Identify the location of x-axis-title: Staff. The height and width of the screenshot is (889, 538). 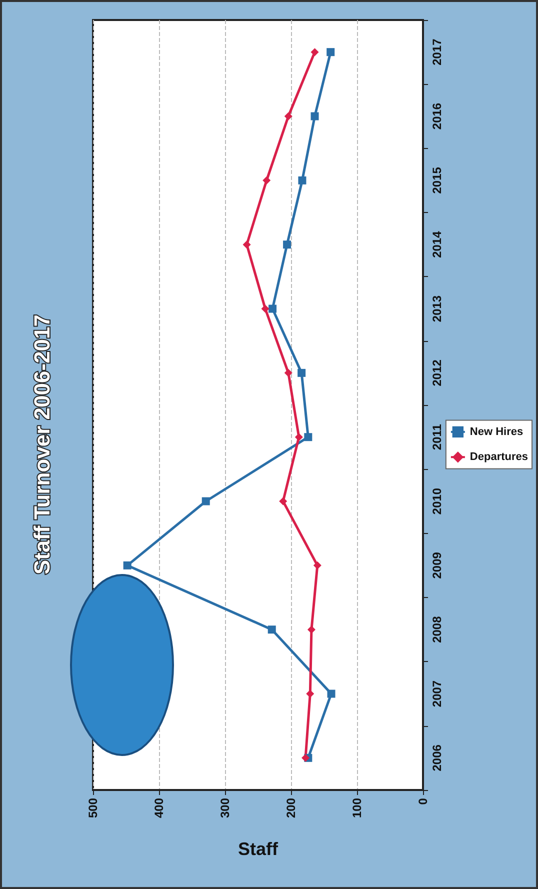
(259, 849).